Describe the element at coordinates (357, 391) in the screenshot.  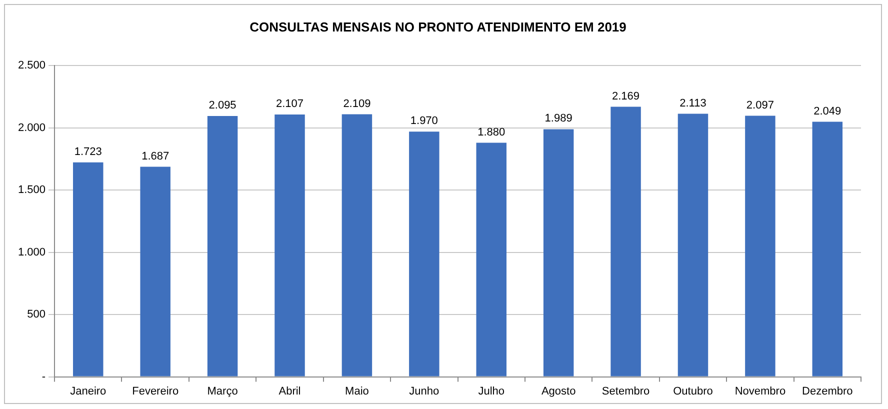
I see `x-tick-label: Maio` at that location.